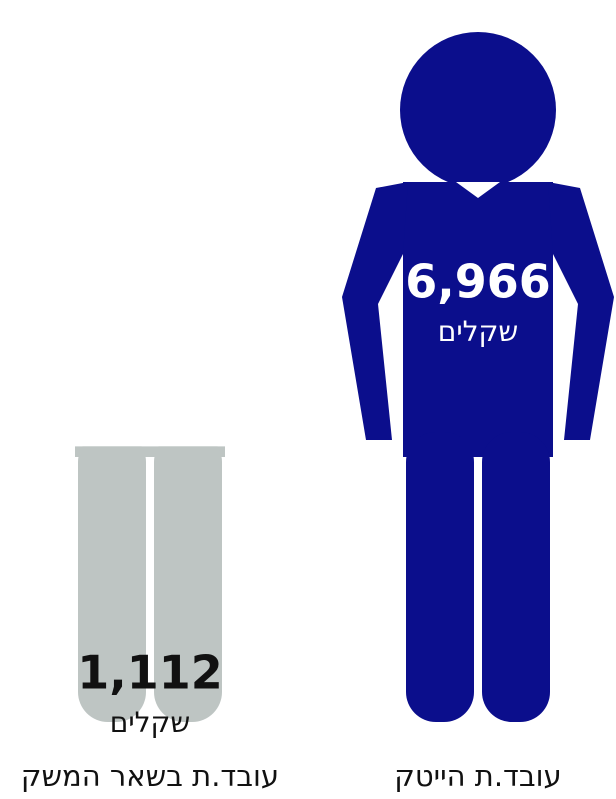  Describe the element at coordinates (477, 776) in the screenshot. I see `category-label: עובד.ת הייטק` at that location.